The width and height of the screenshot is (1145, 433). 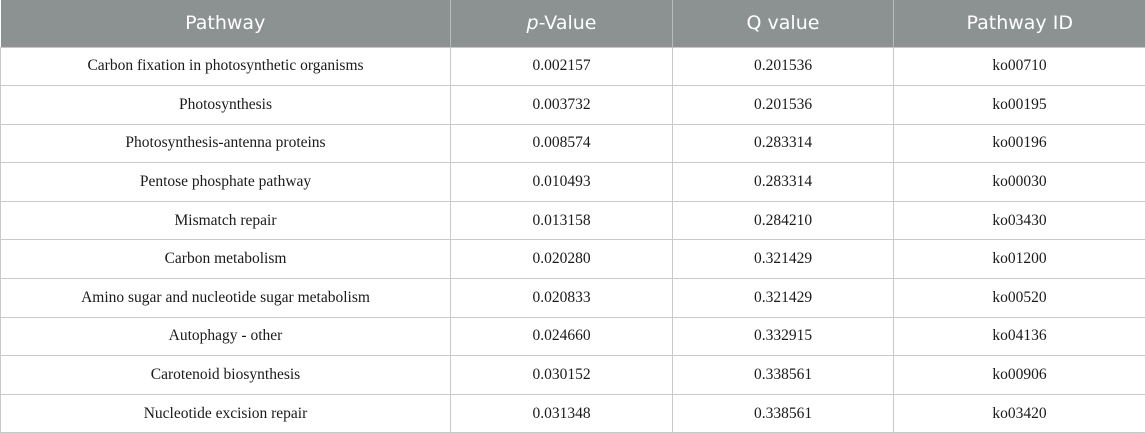 What do you see at coordinates (561, 220) in the screenshot?
I see `cell-p-value: 0.013158` at bounding box center [561, 220].